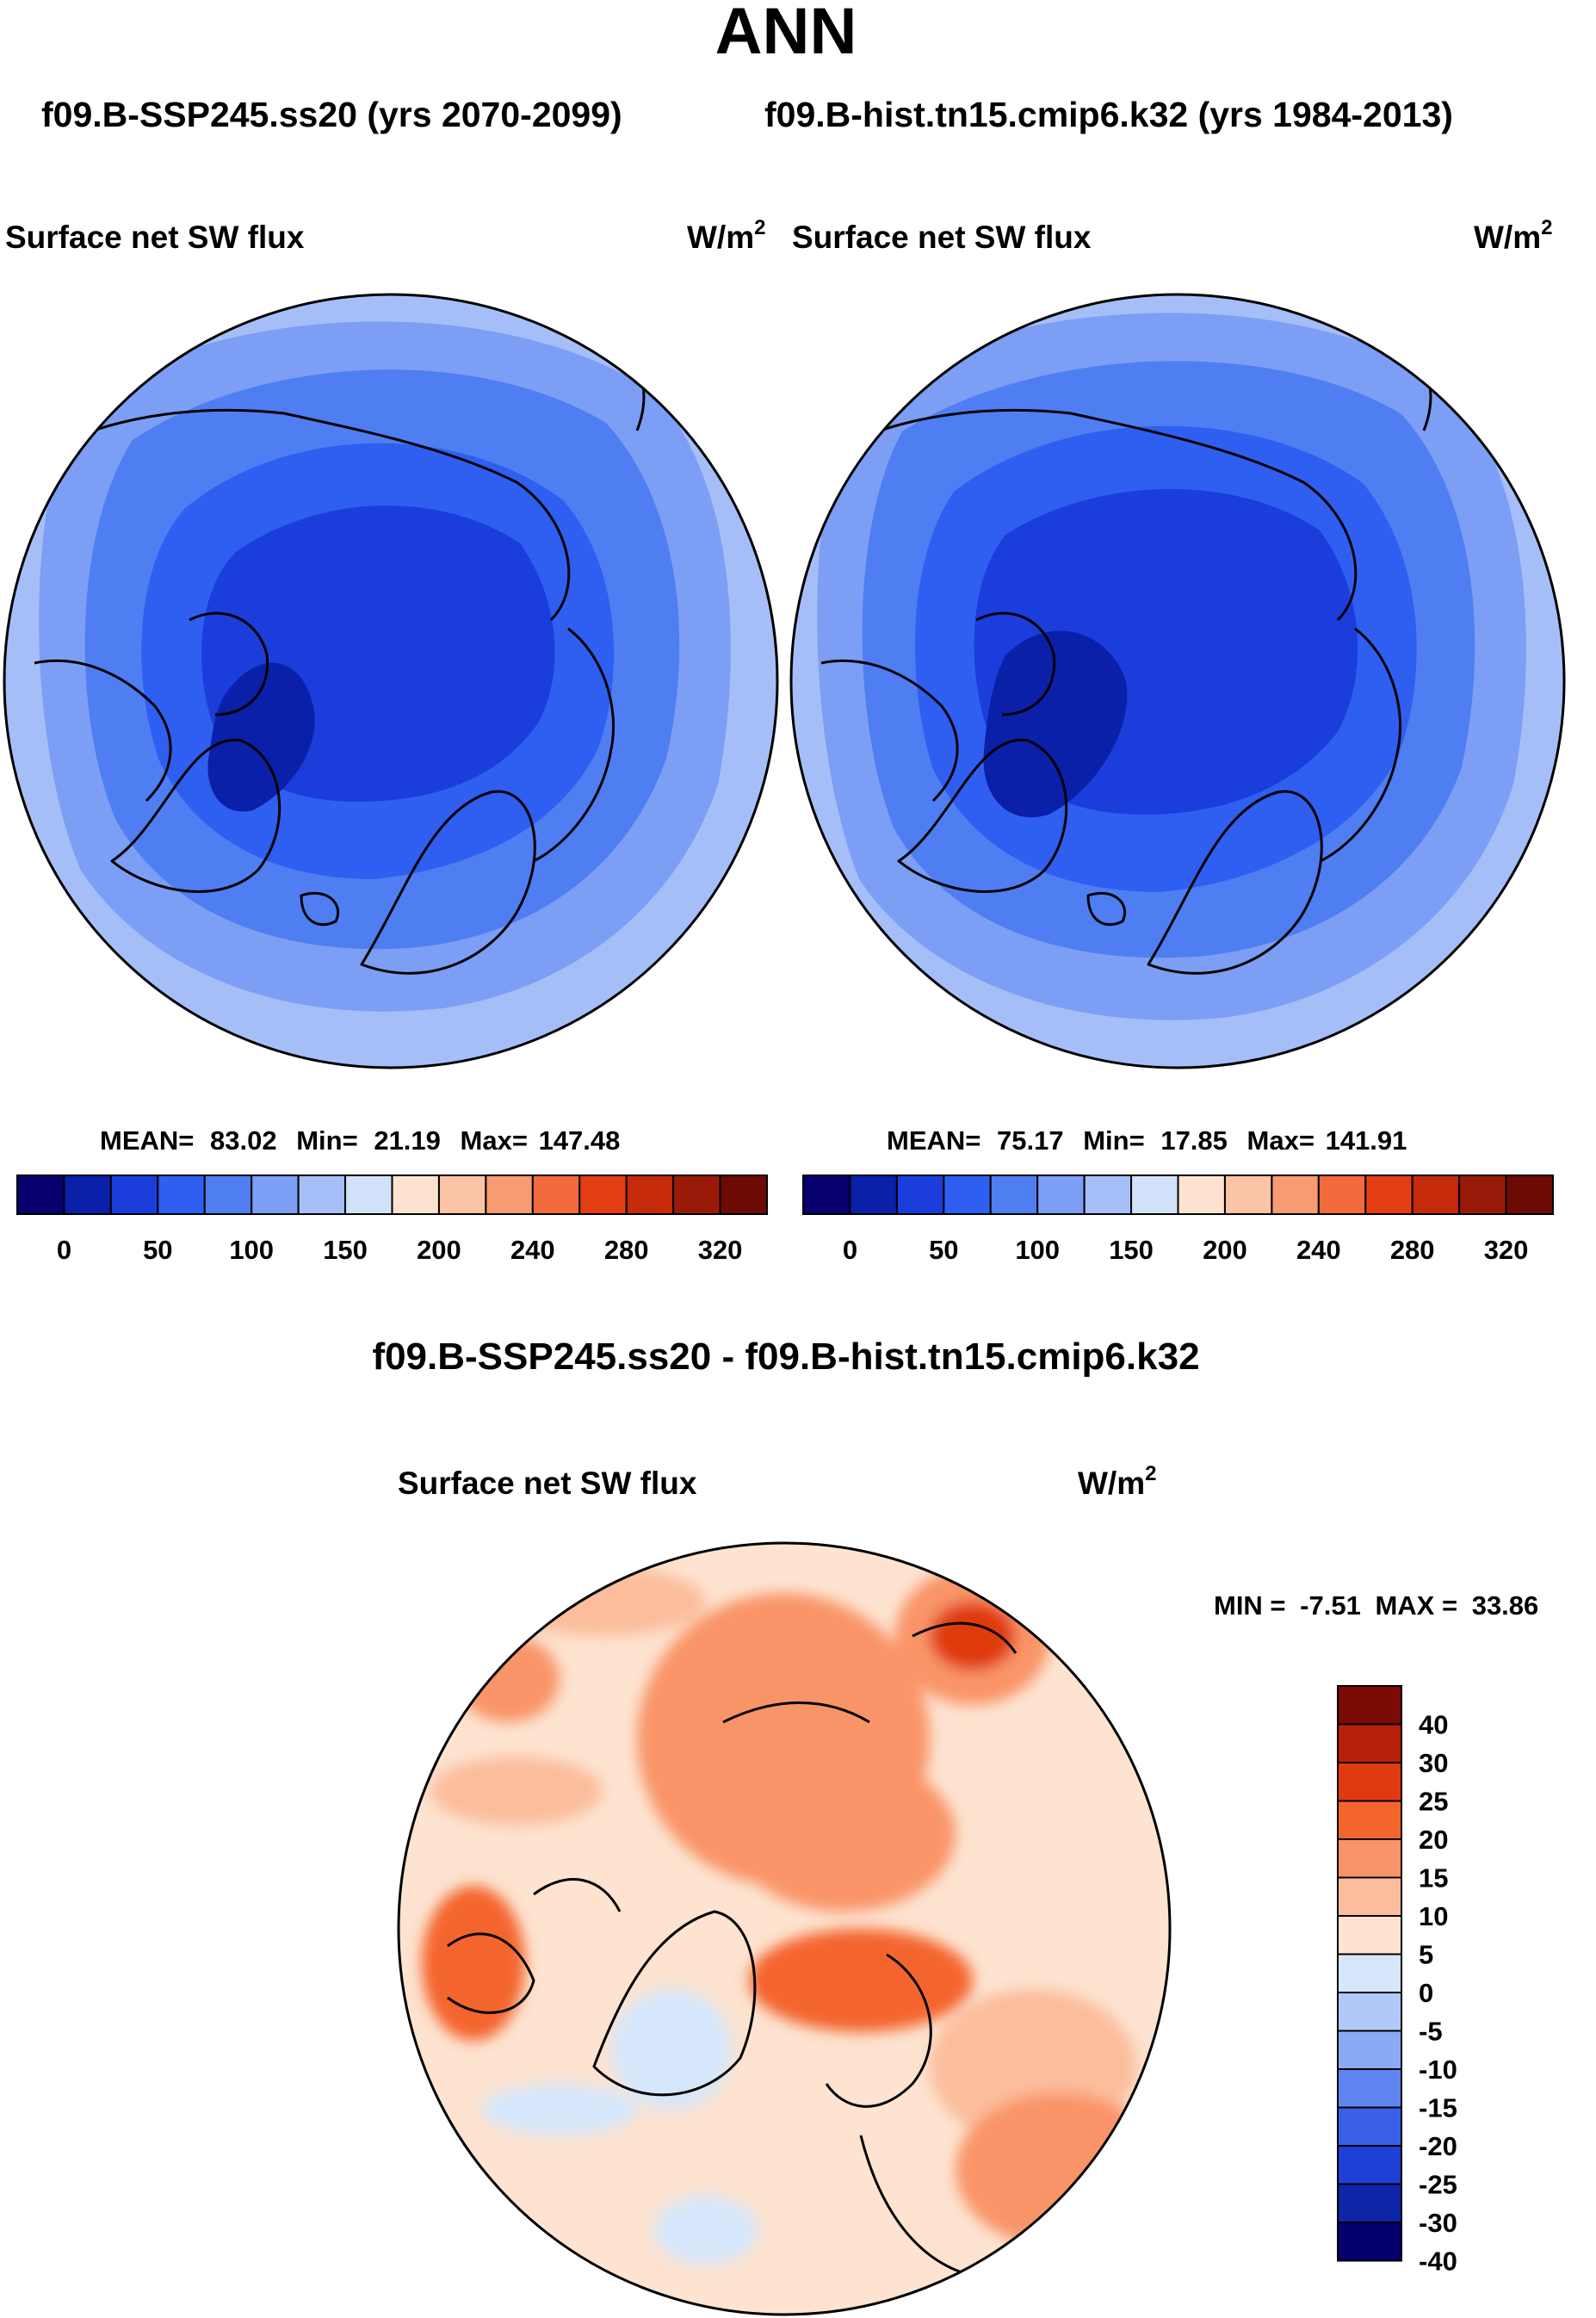  I want to click on panel1-units: W/m2, so click(726, 235).